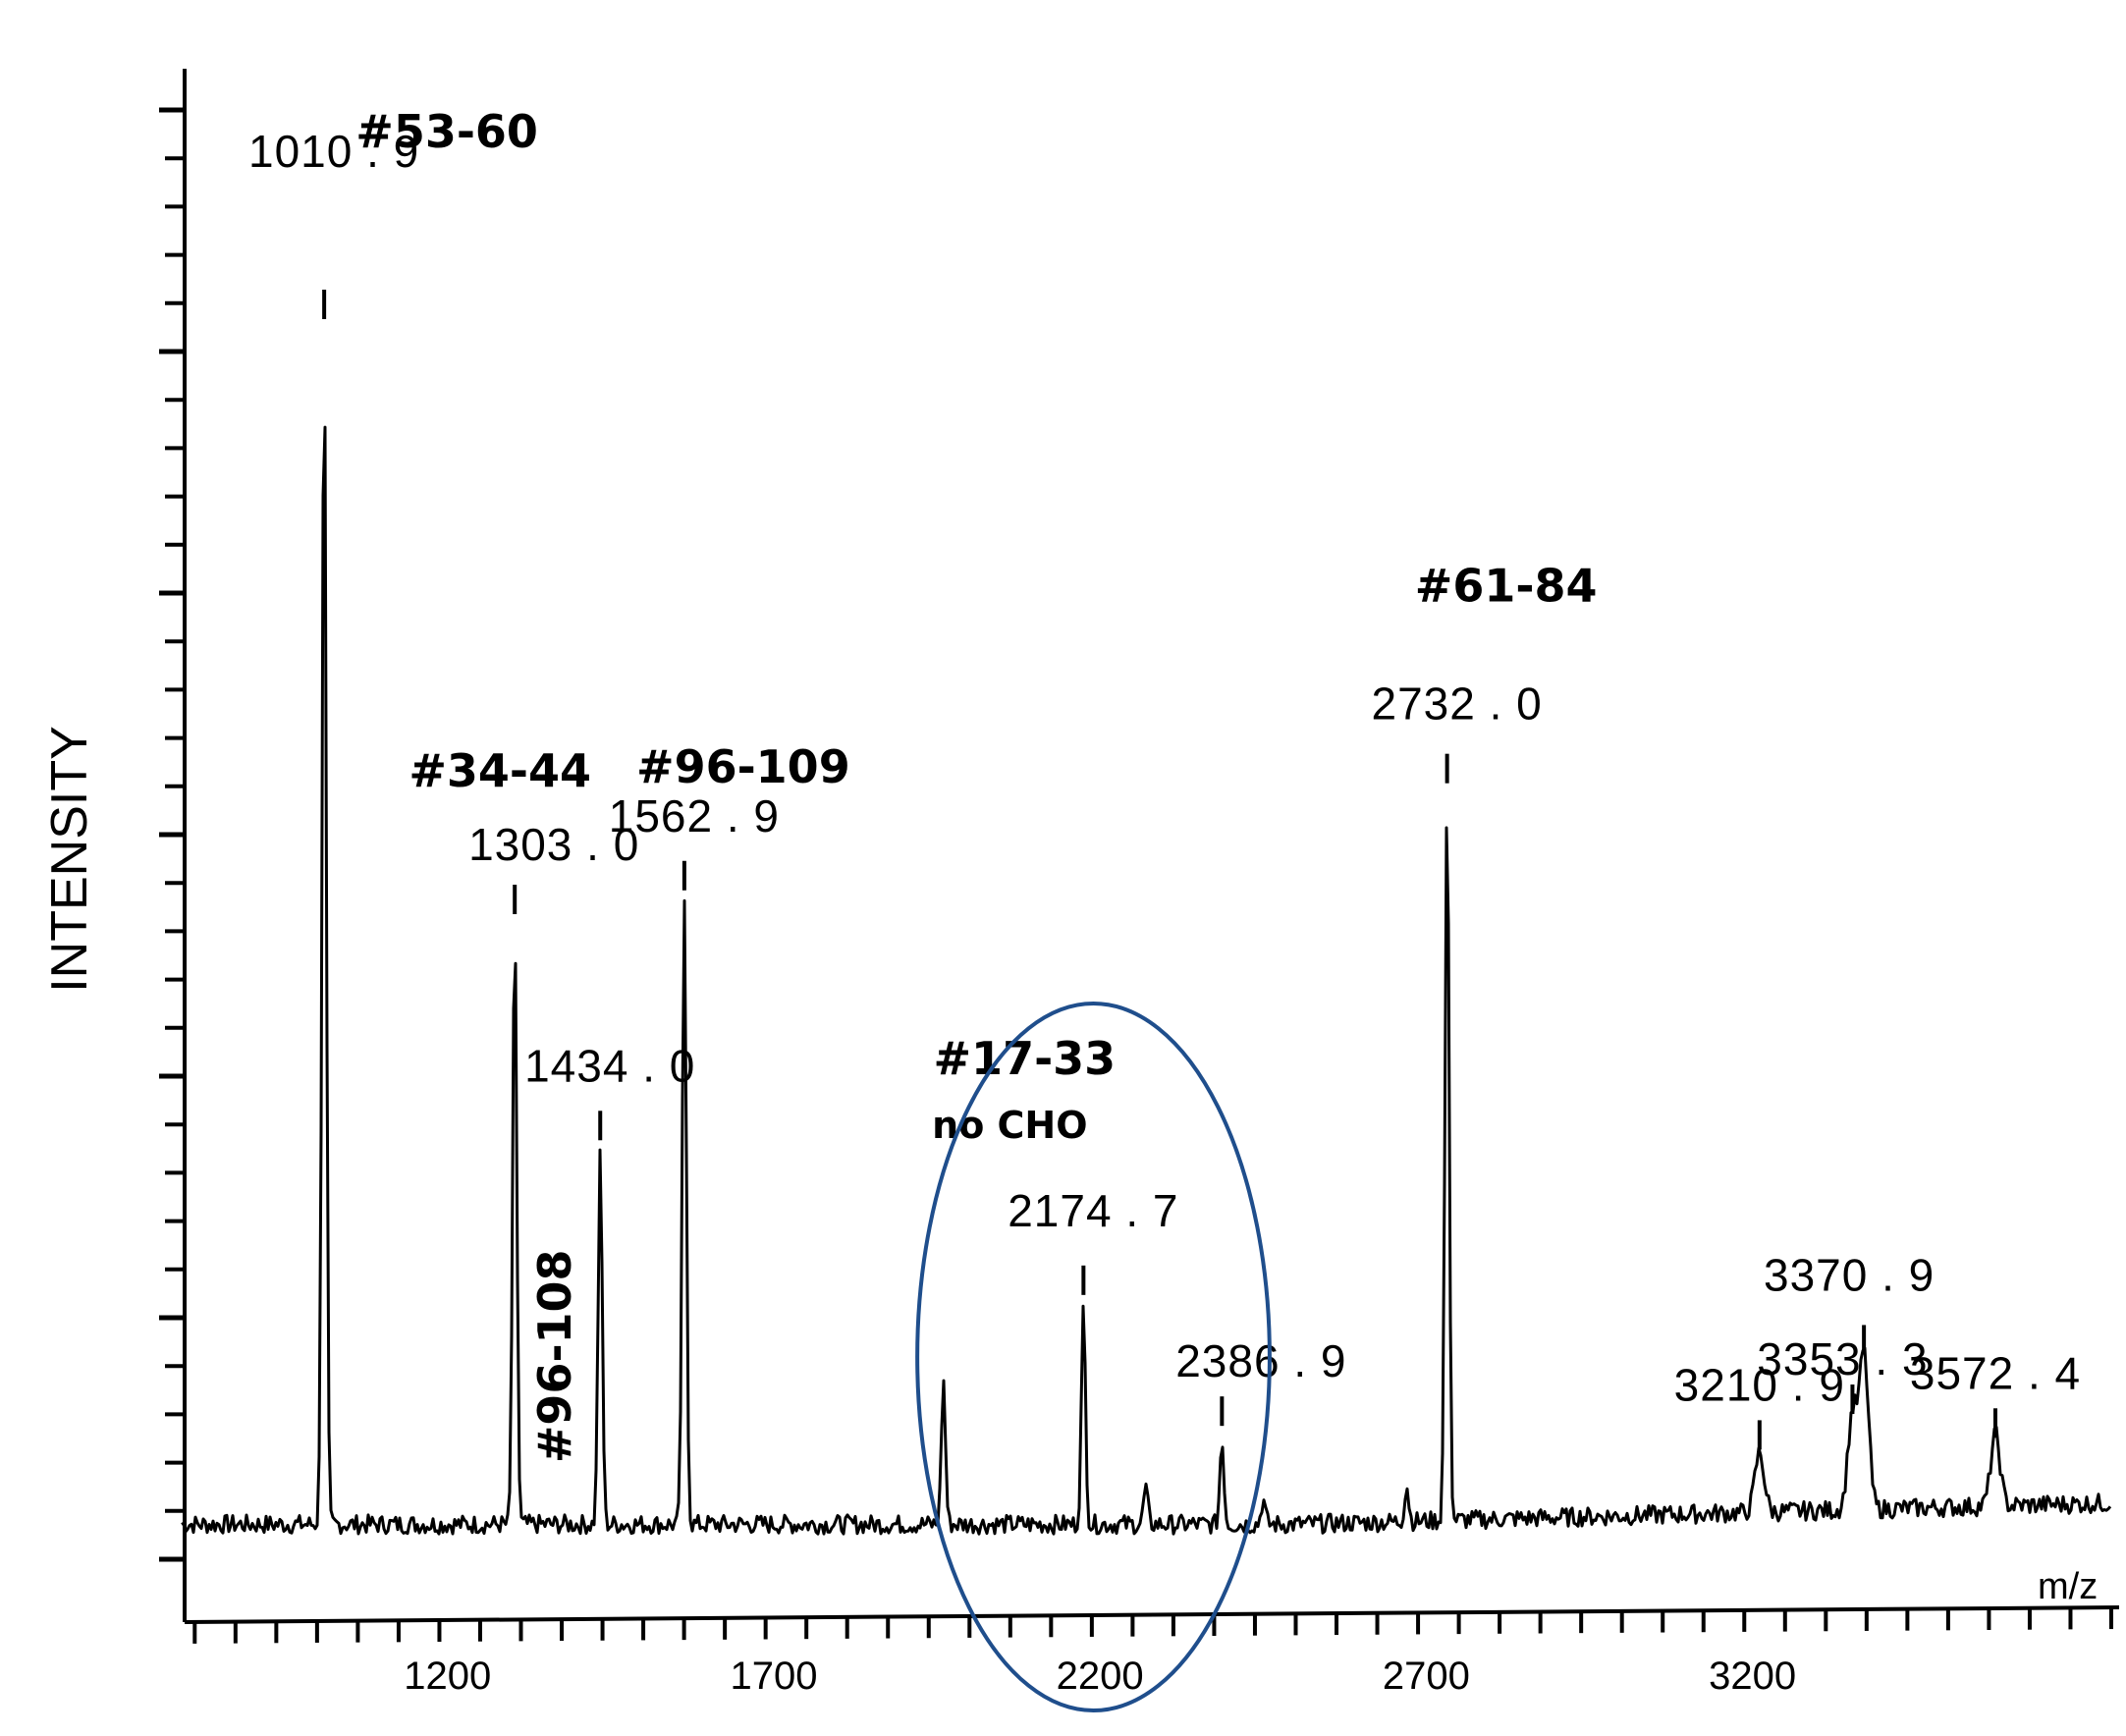 Image resolution: width=2126 pixels, height=1736 pixels. I want to click on peak-label: 1010 . 9, so click(334, 151).